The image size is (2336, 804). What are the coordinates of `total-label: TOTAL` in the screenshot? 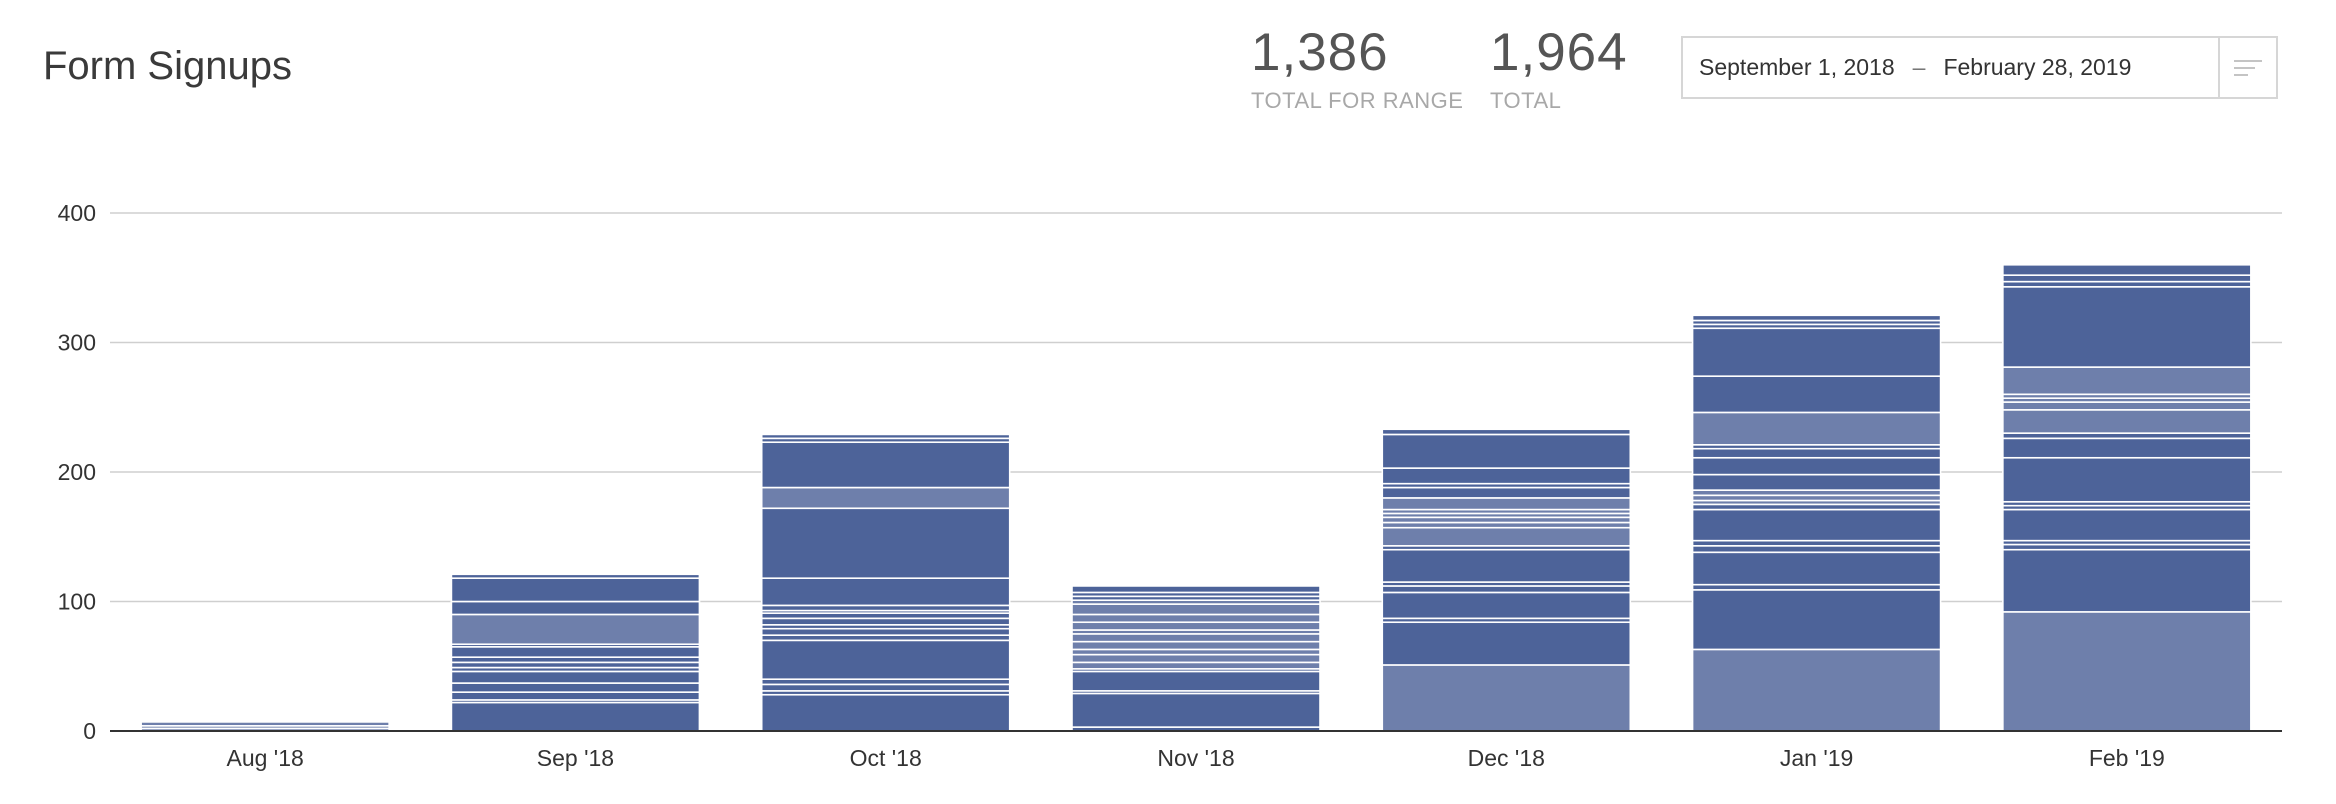 It's located at (1526, 100).